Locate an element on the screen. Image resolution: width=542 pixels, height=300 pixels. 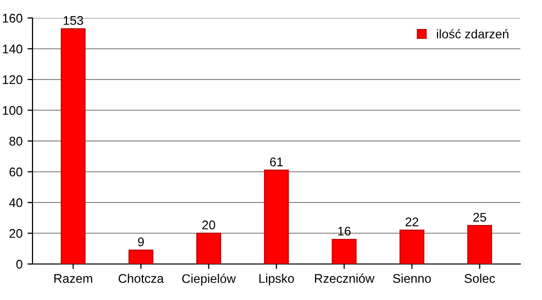
x-tick-label: Rzeczniów is located at coordinates (344, 278).